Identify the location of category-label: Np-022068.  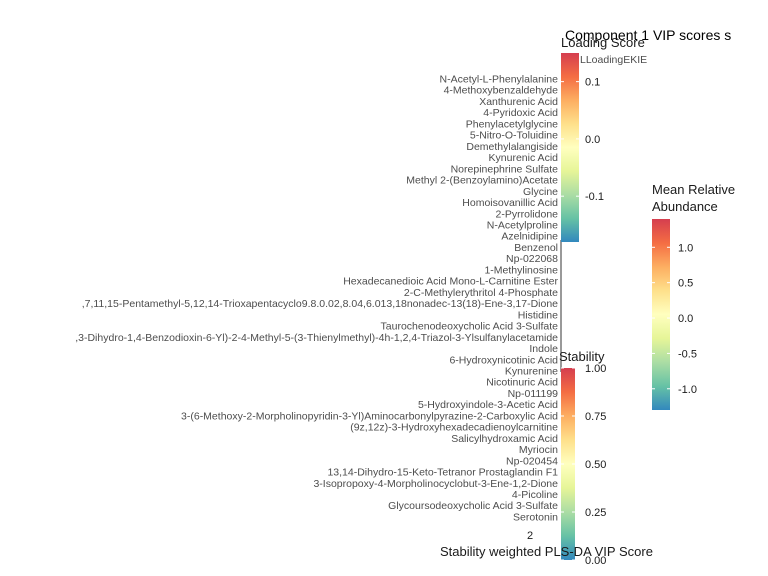
(532, 259).